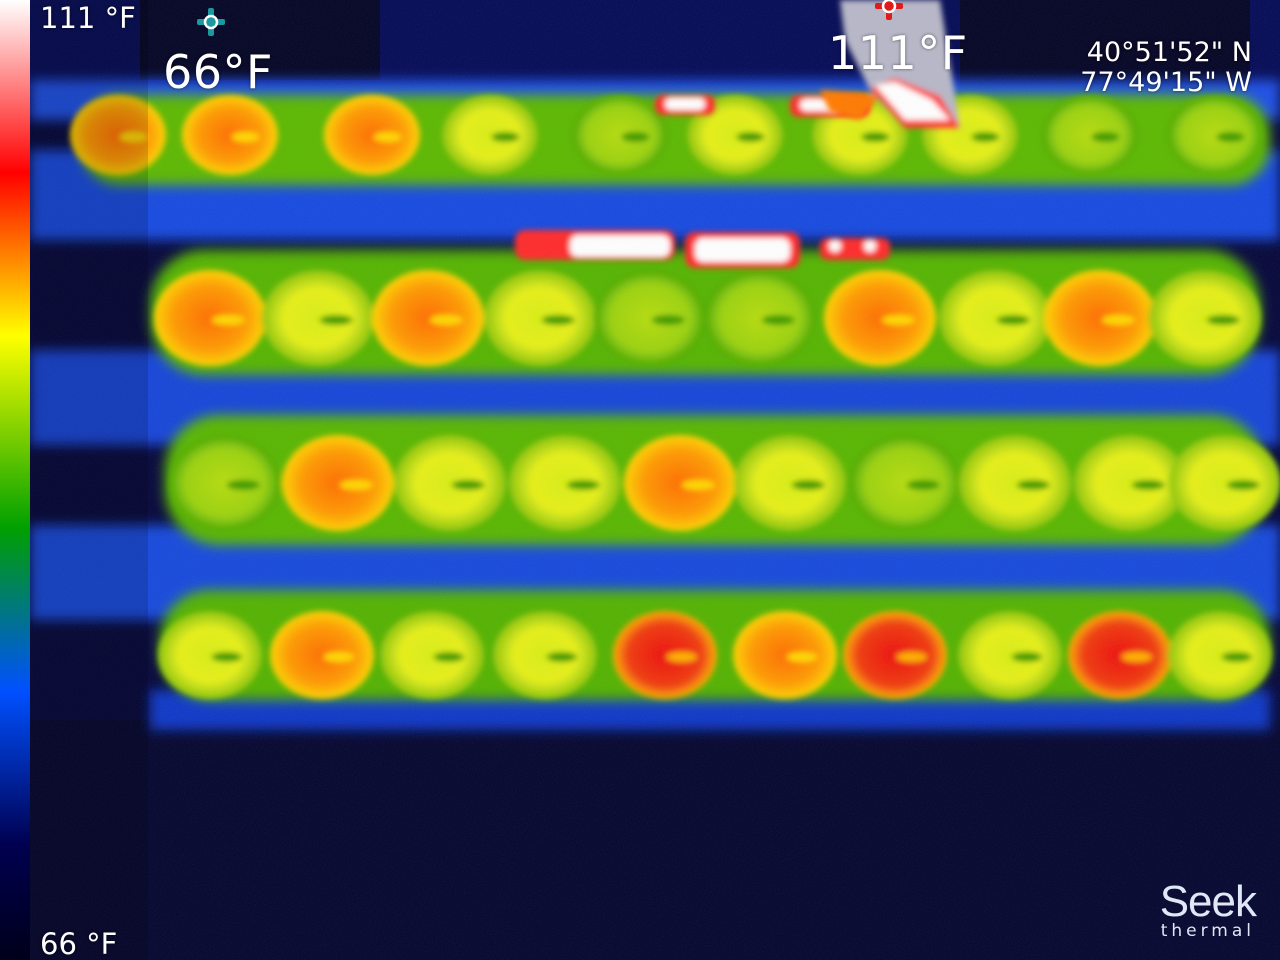 This screenshot has width=1280, height=960. What do you see at coordinates (1166, 82) in the screenshot?
I see `gps-longitude: 77°49'15" W` at bounding box center [1166, 82].